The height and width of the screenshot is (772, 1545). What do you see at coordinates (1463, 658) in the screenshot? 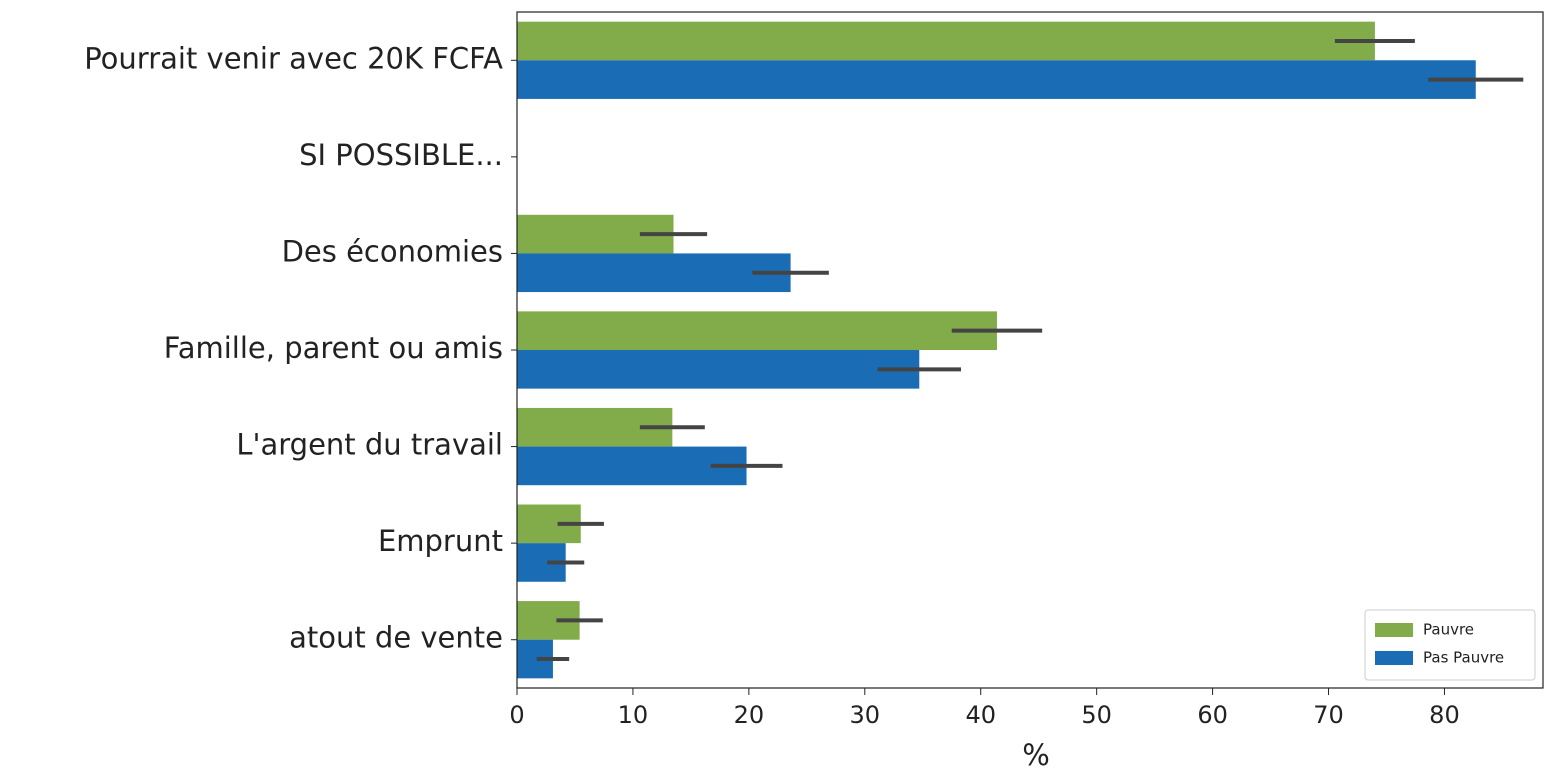
I see `legend-label: Pas Pauvre` at bounding box center [1463, 658].